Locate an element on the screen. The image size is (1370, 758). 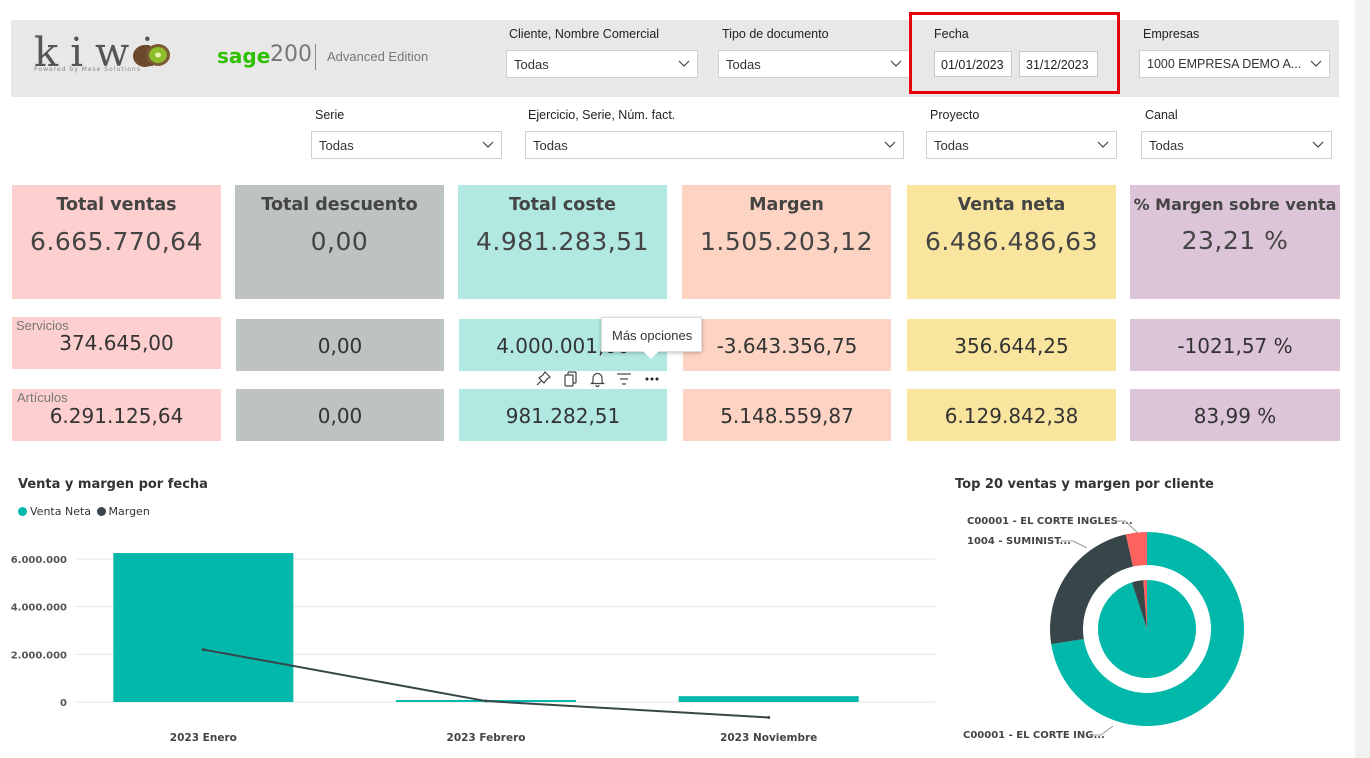
legend-item-margen: Margen is located at coordinates (123, 511).